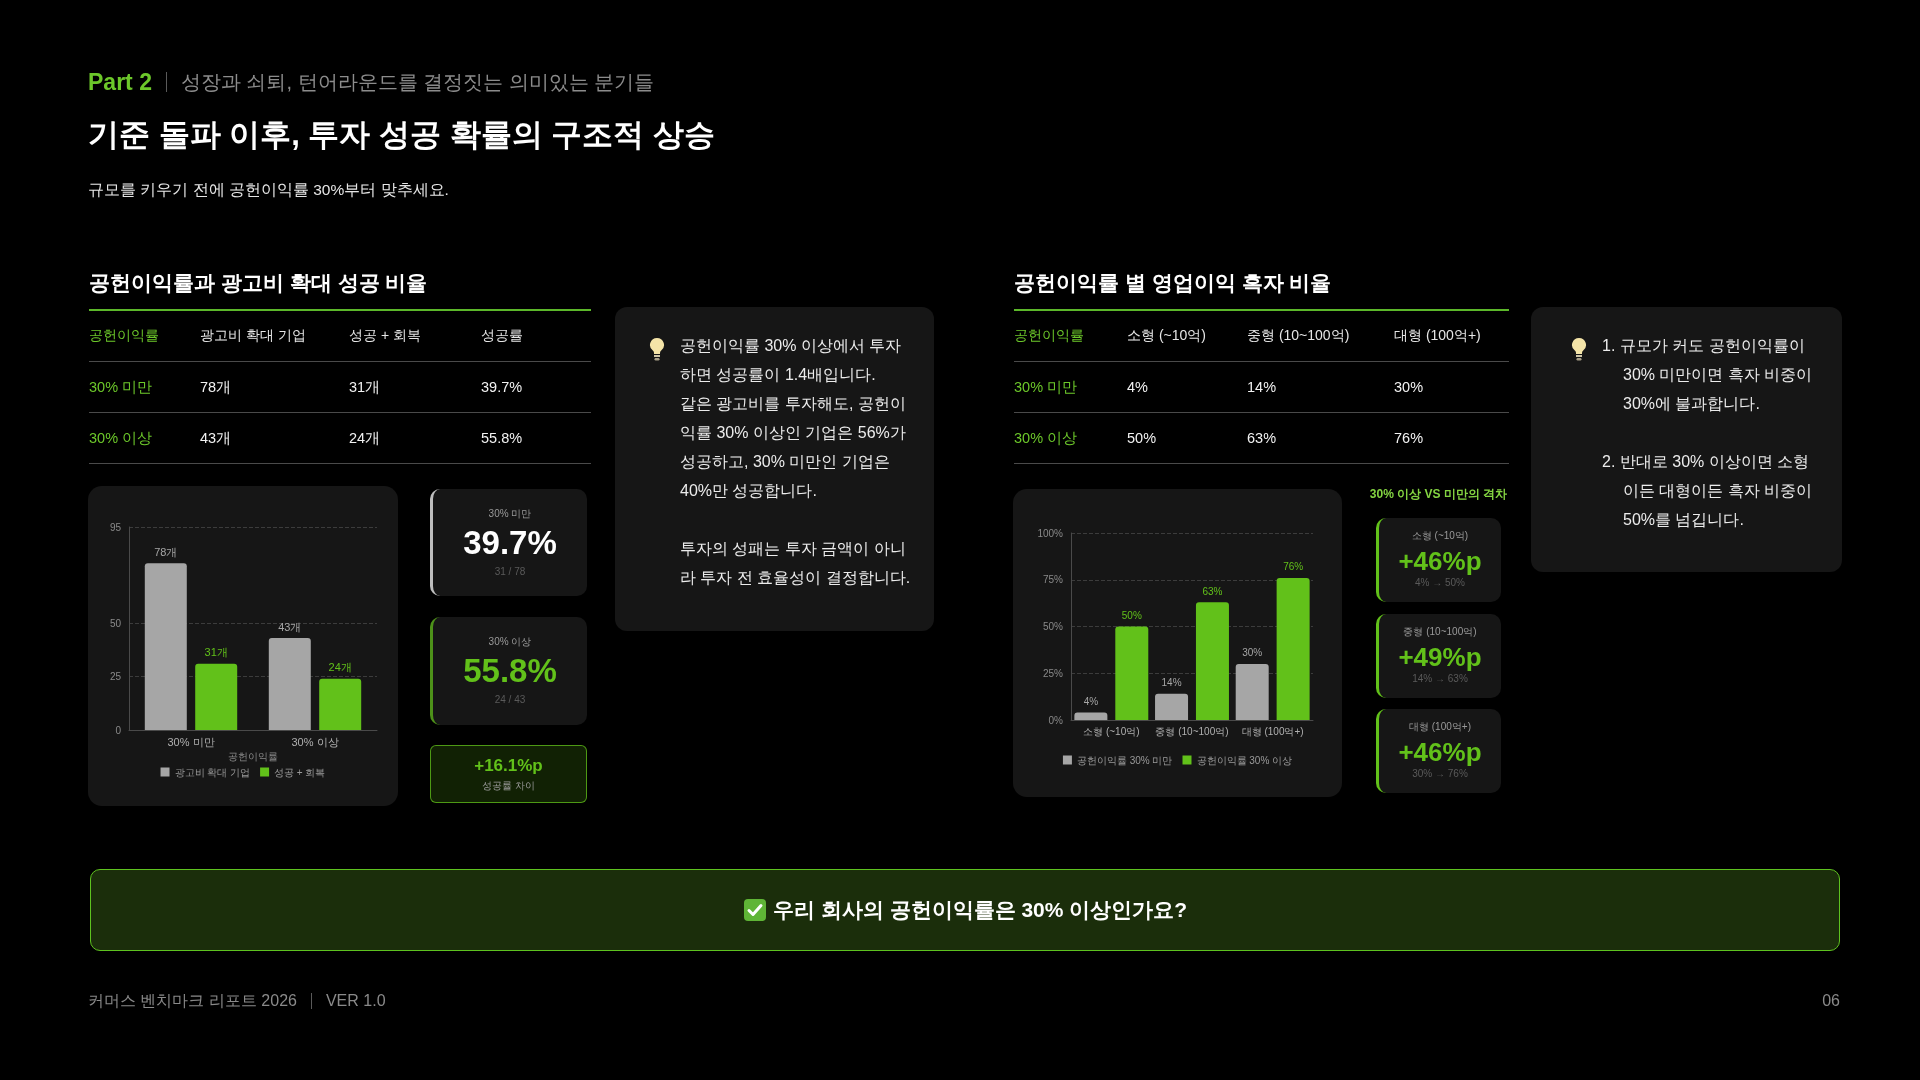 The width and height of the screenshot is (1920, 1080). What do you see at coordinates (1262, 387) in the screenshot?
I see `text: 14%` at bounding box center [1262, 387].